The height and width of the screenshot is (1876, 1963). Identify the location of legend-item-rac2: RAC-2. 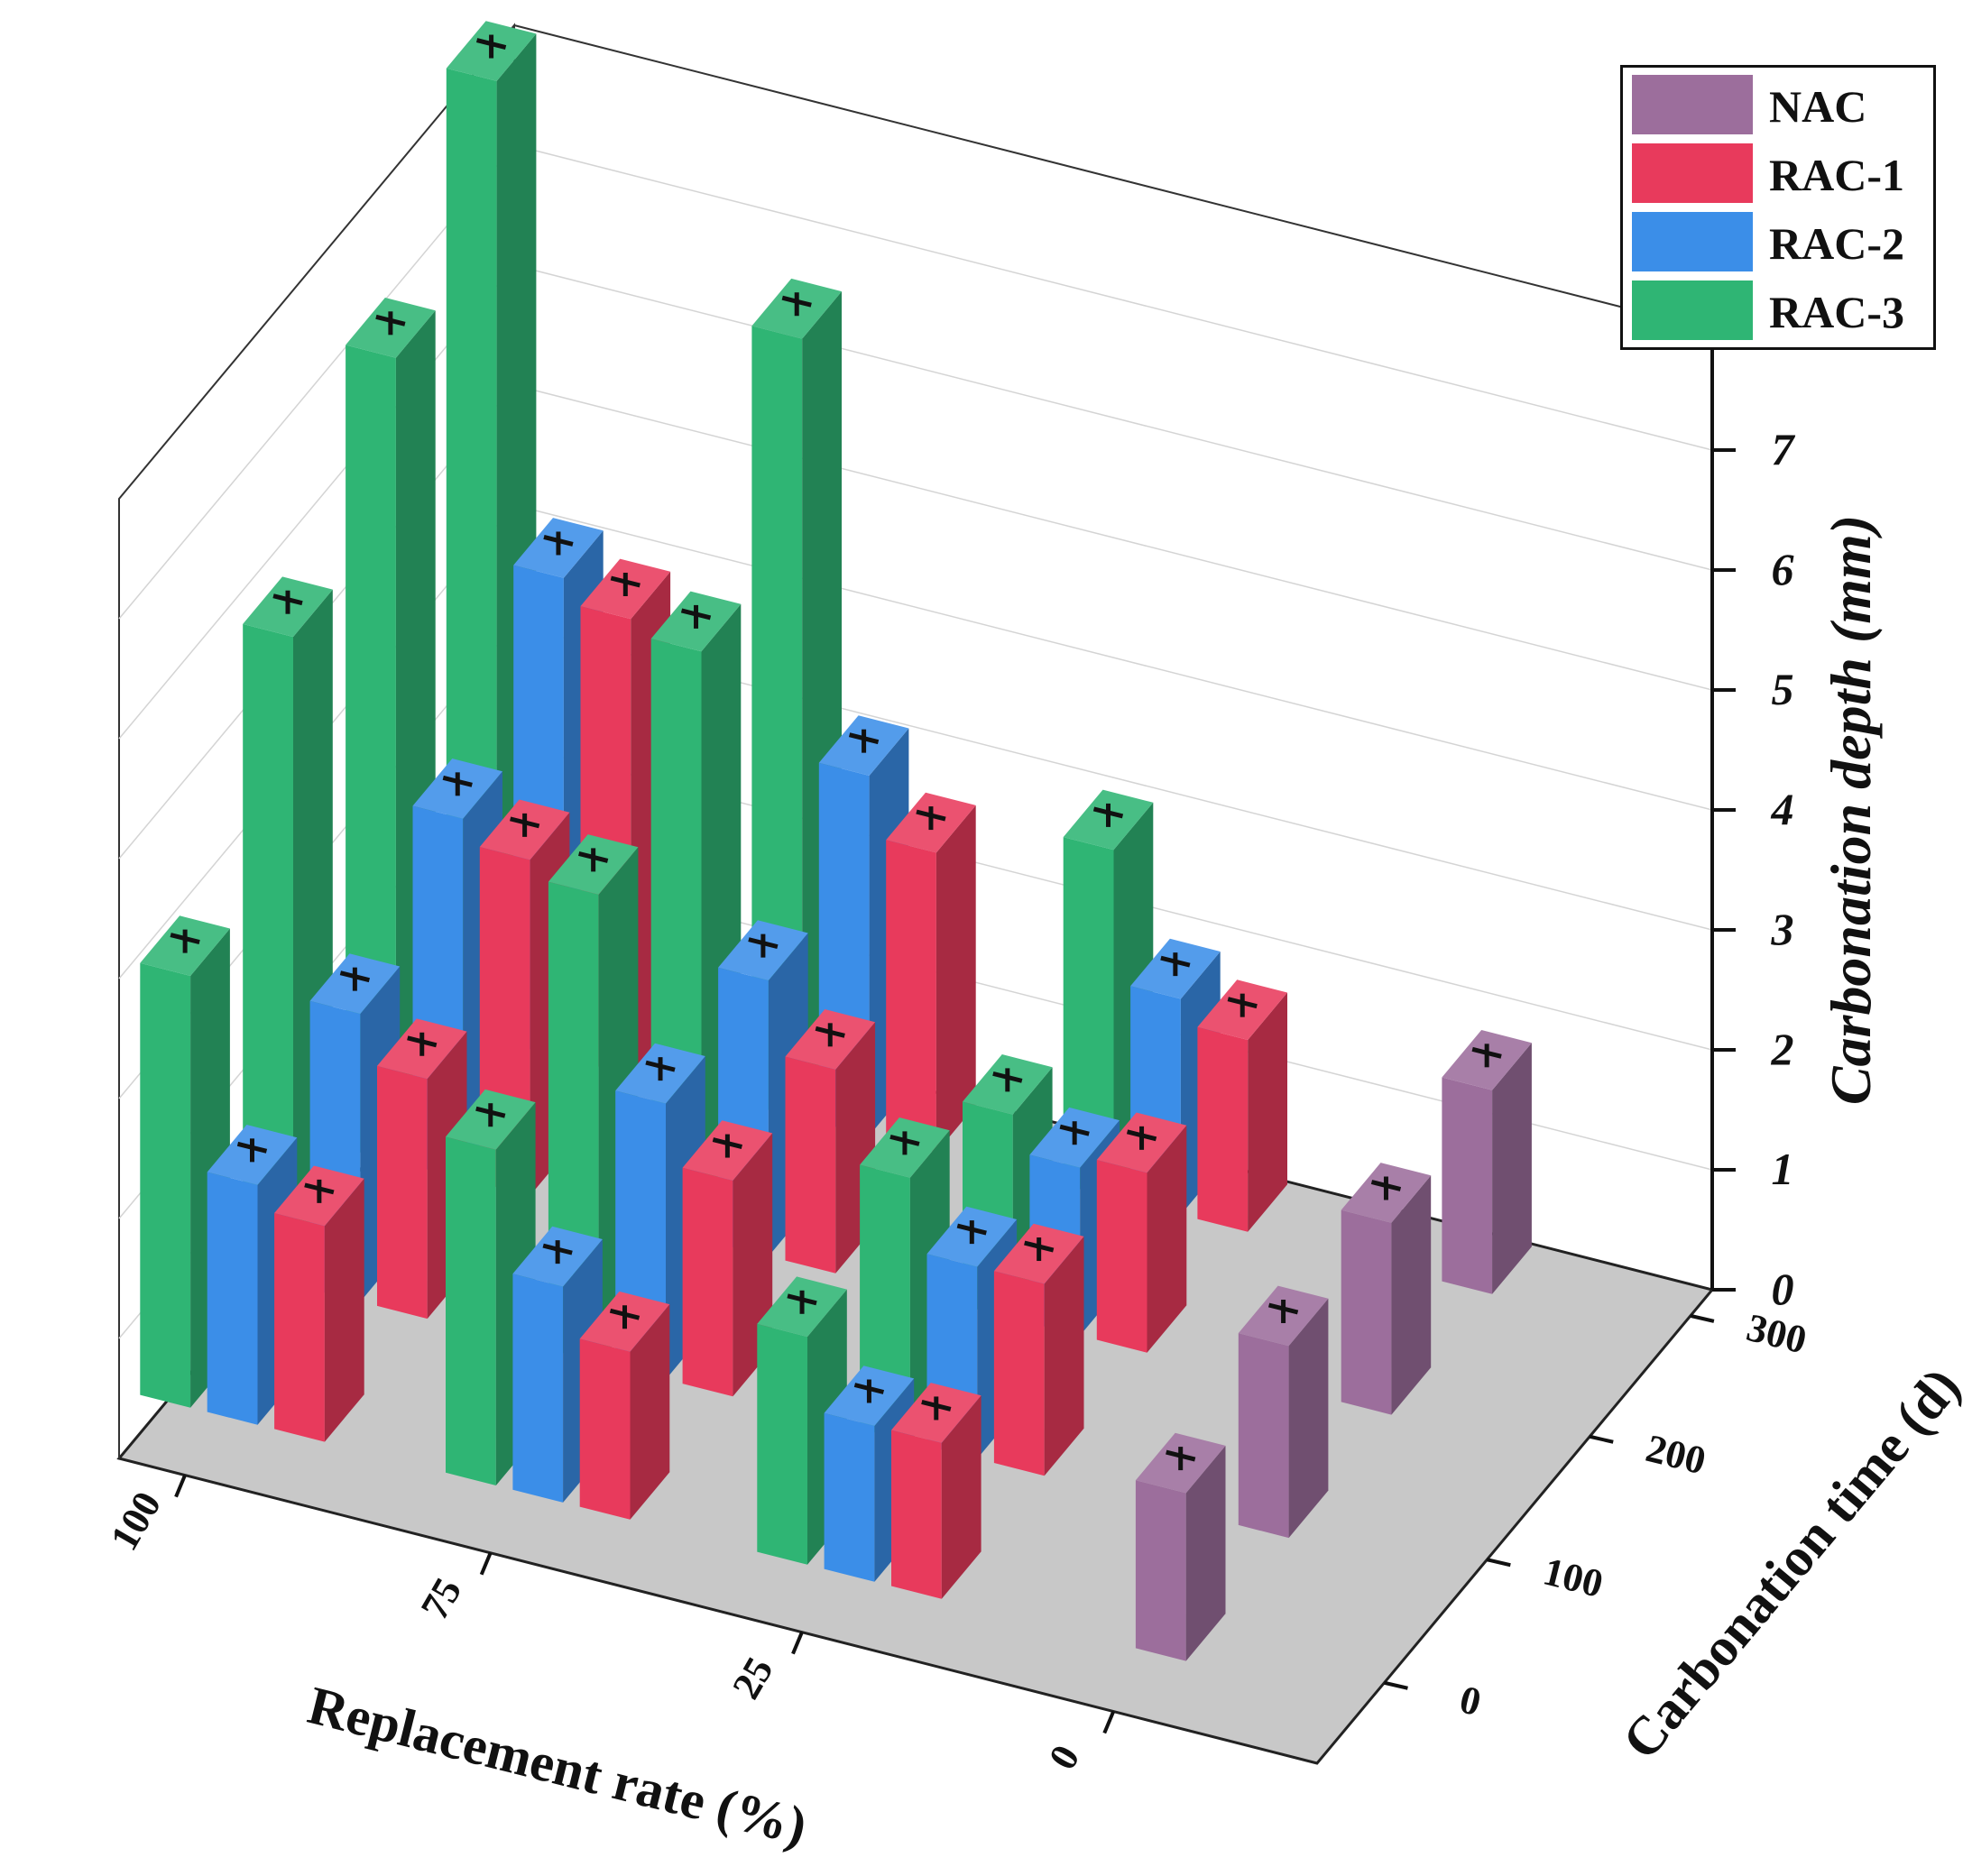
(1781, 241).